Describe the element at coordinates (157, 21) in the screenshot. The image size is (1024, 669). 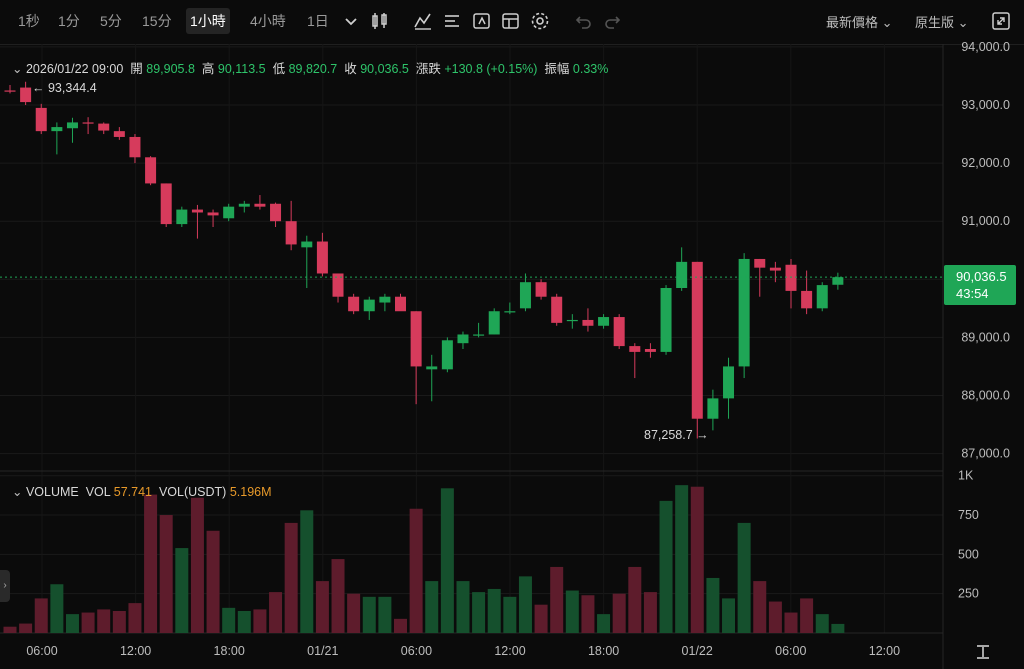
I see `timeframe-15m: 15分` at that location.